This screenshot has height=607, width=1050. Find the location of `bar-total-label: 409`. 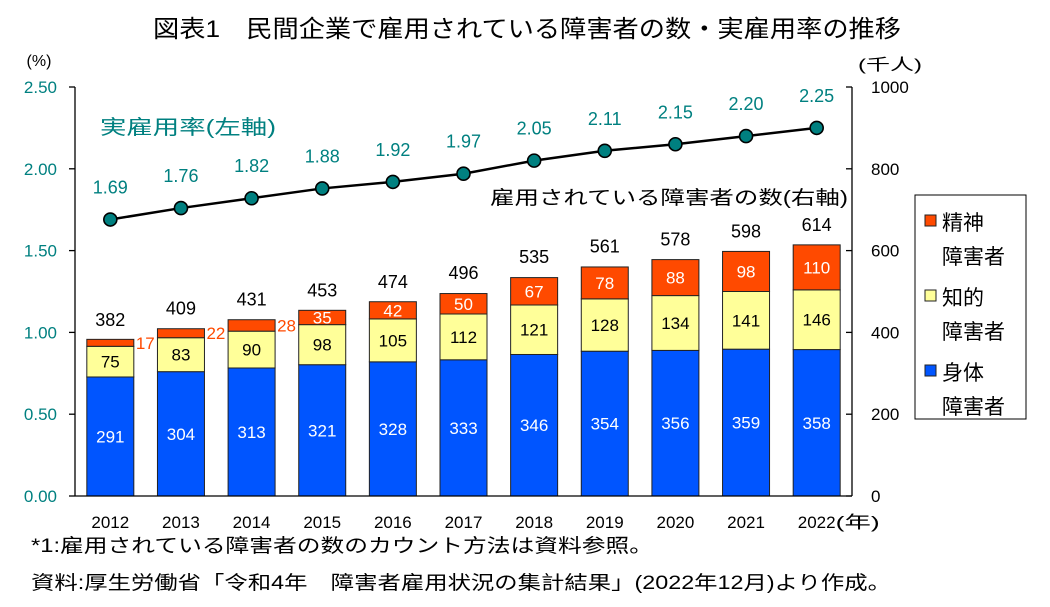

bar-total-label: 409 is located at coordinates (181, 309).